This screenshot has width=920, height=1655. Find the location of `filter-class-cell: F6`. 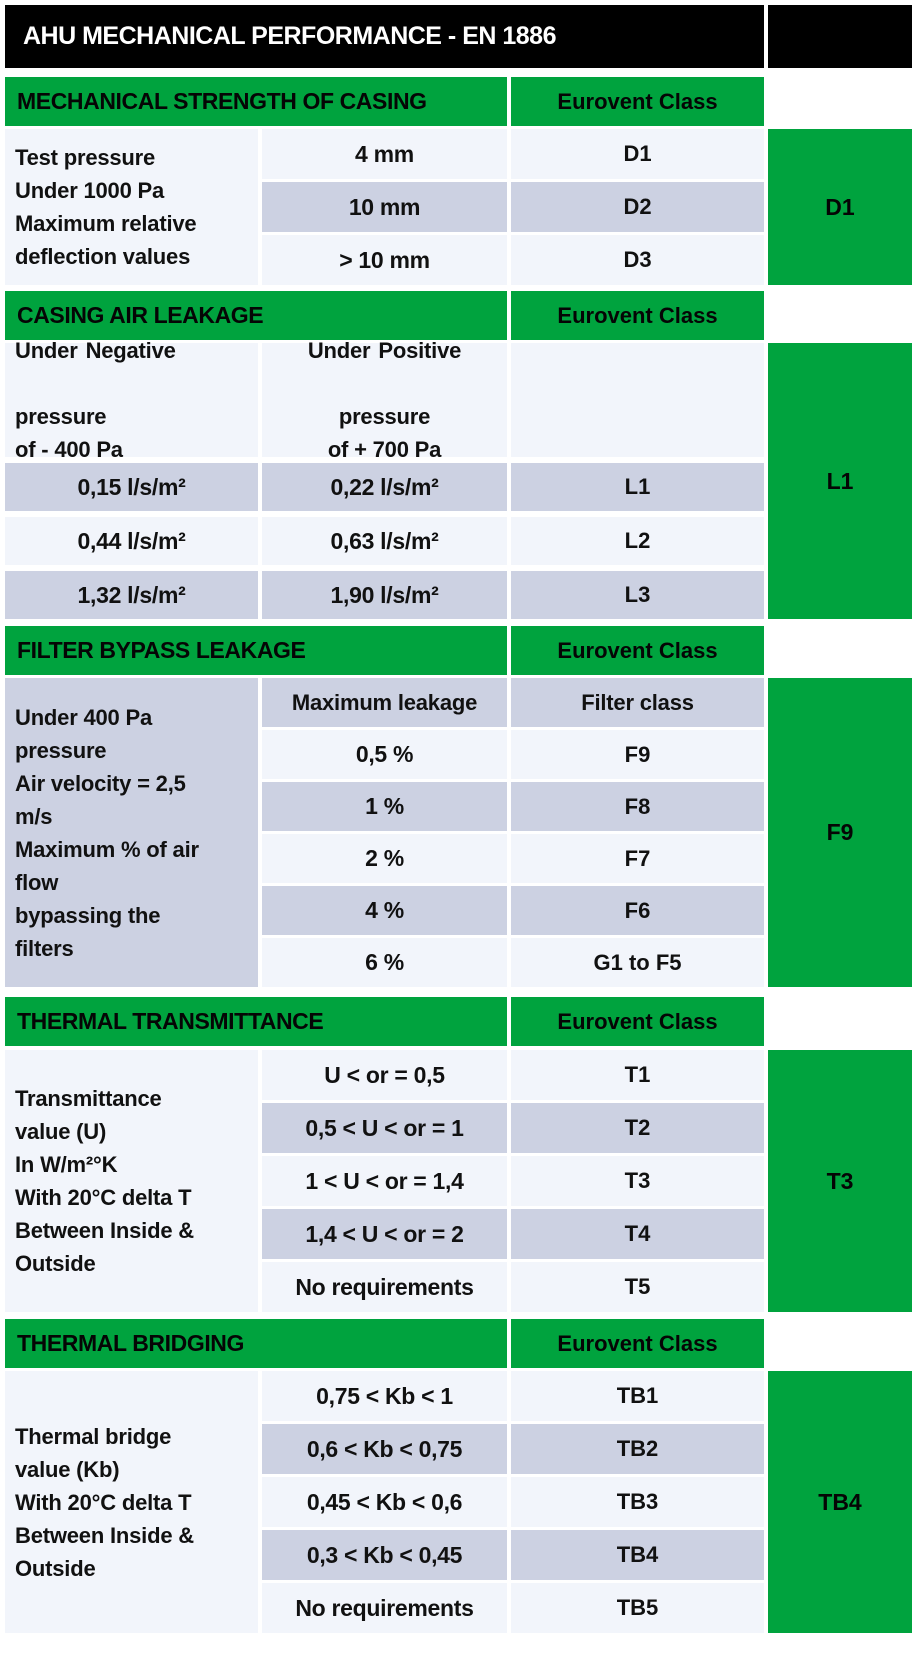

filter-class-cell: F6 is located at coordinates (637, 910).